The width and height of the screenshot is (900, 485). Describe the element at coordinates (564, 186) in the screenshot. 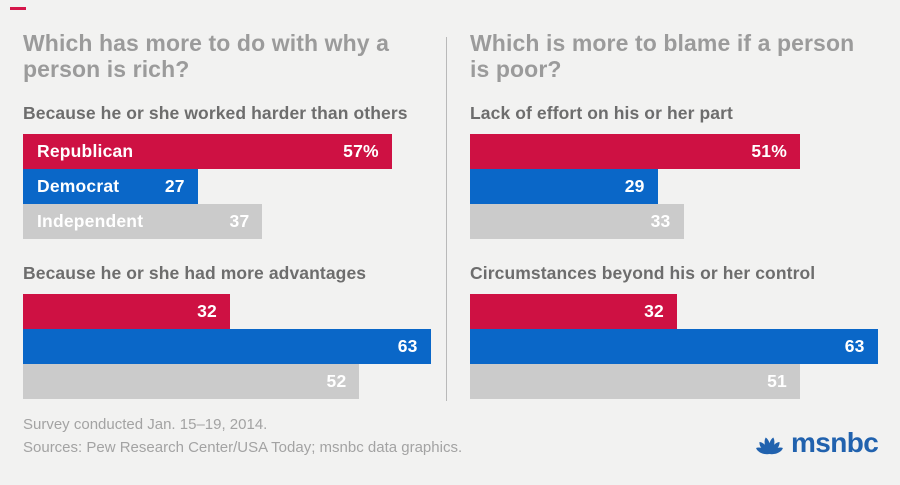

I see `bar-democrat: 29` at that location.